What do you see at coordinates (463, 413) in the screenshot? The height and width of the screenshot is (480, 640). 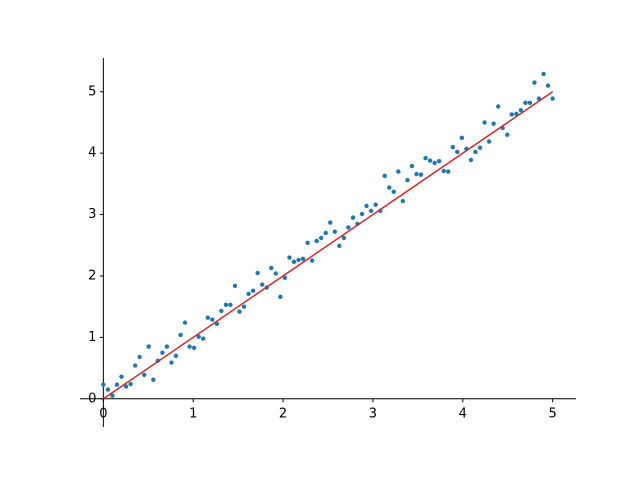 I see `x-tick-label: 4` at bounding box center [463, 413].